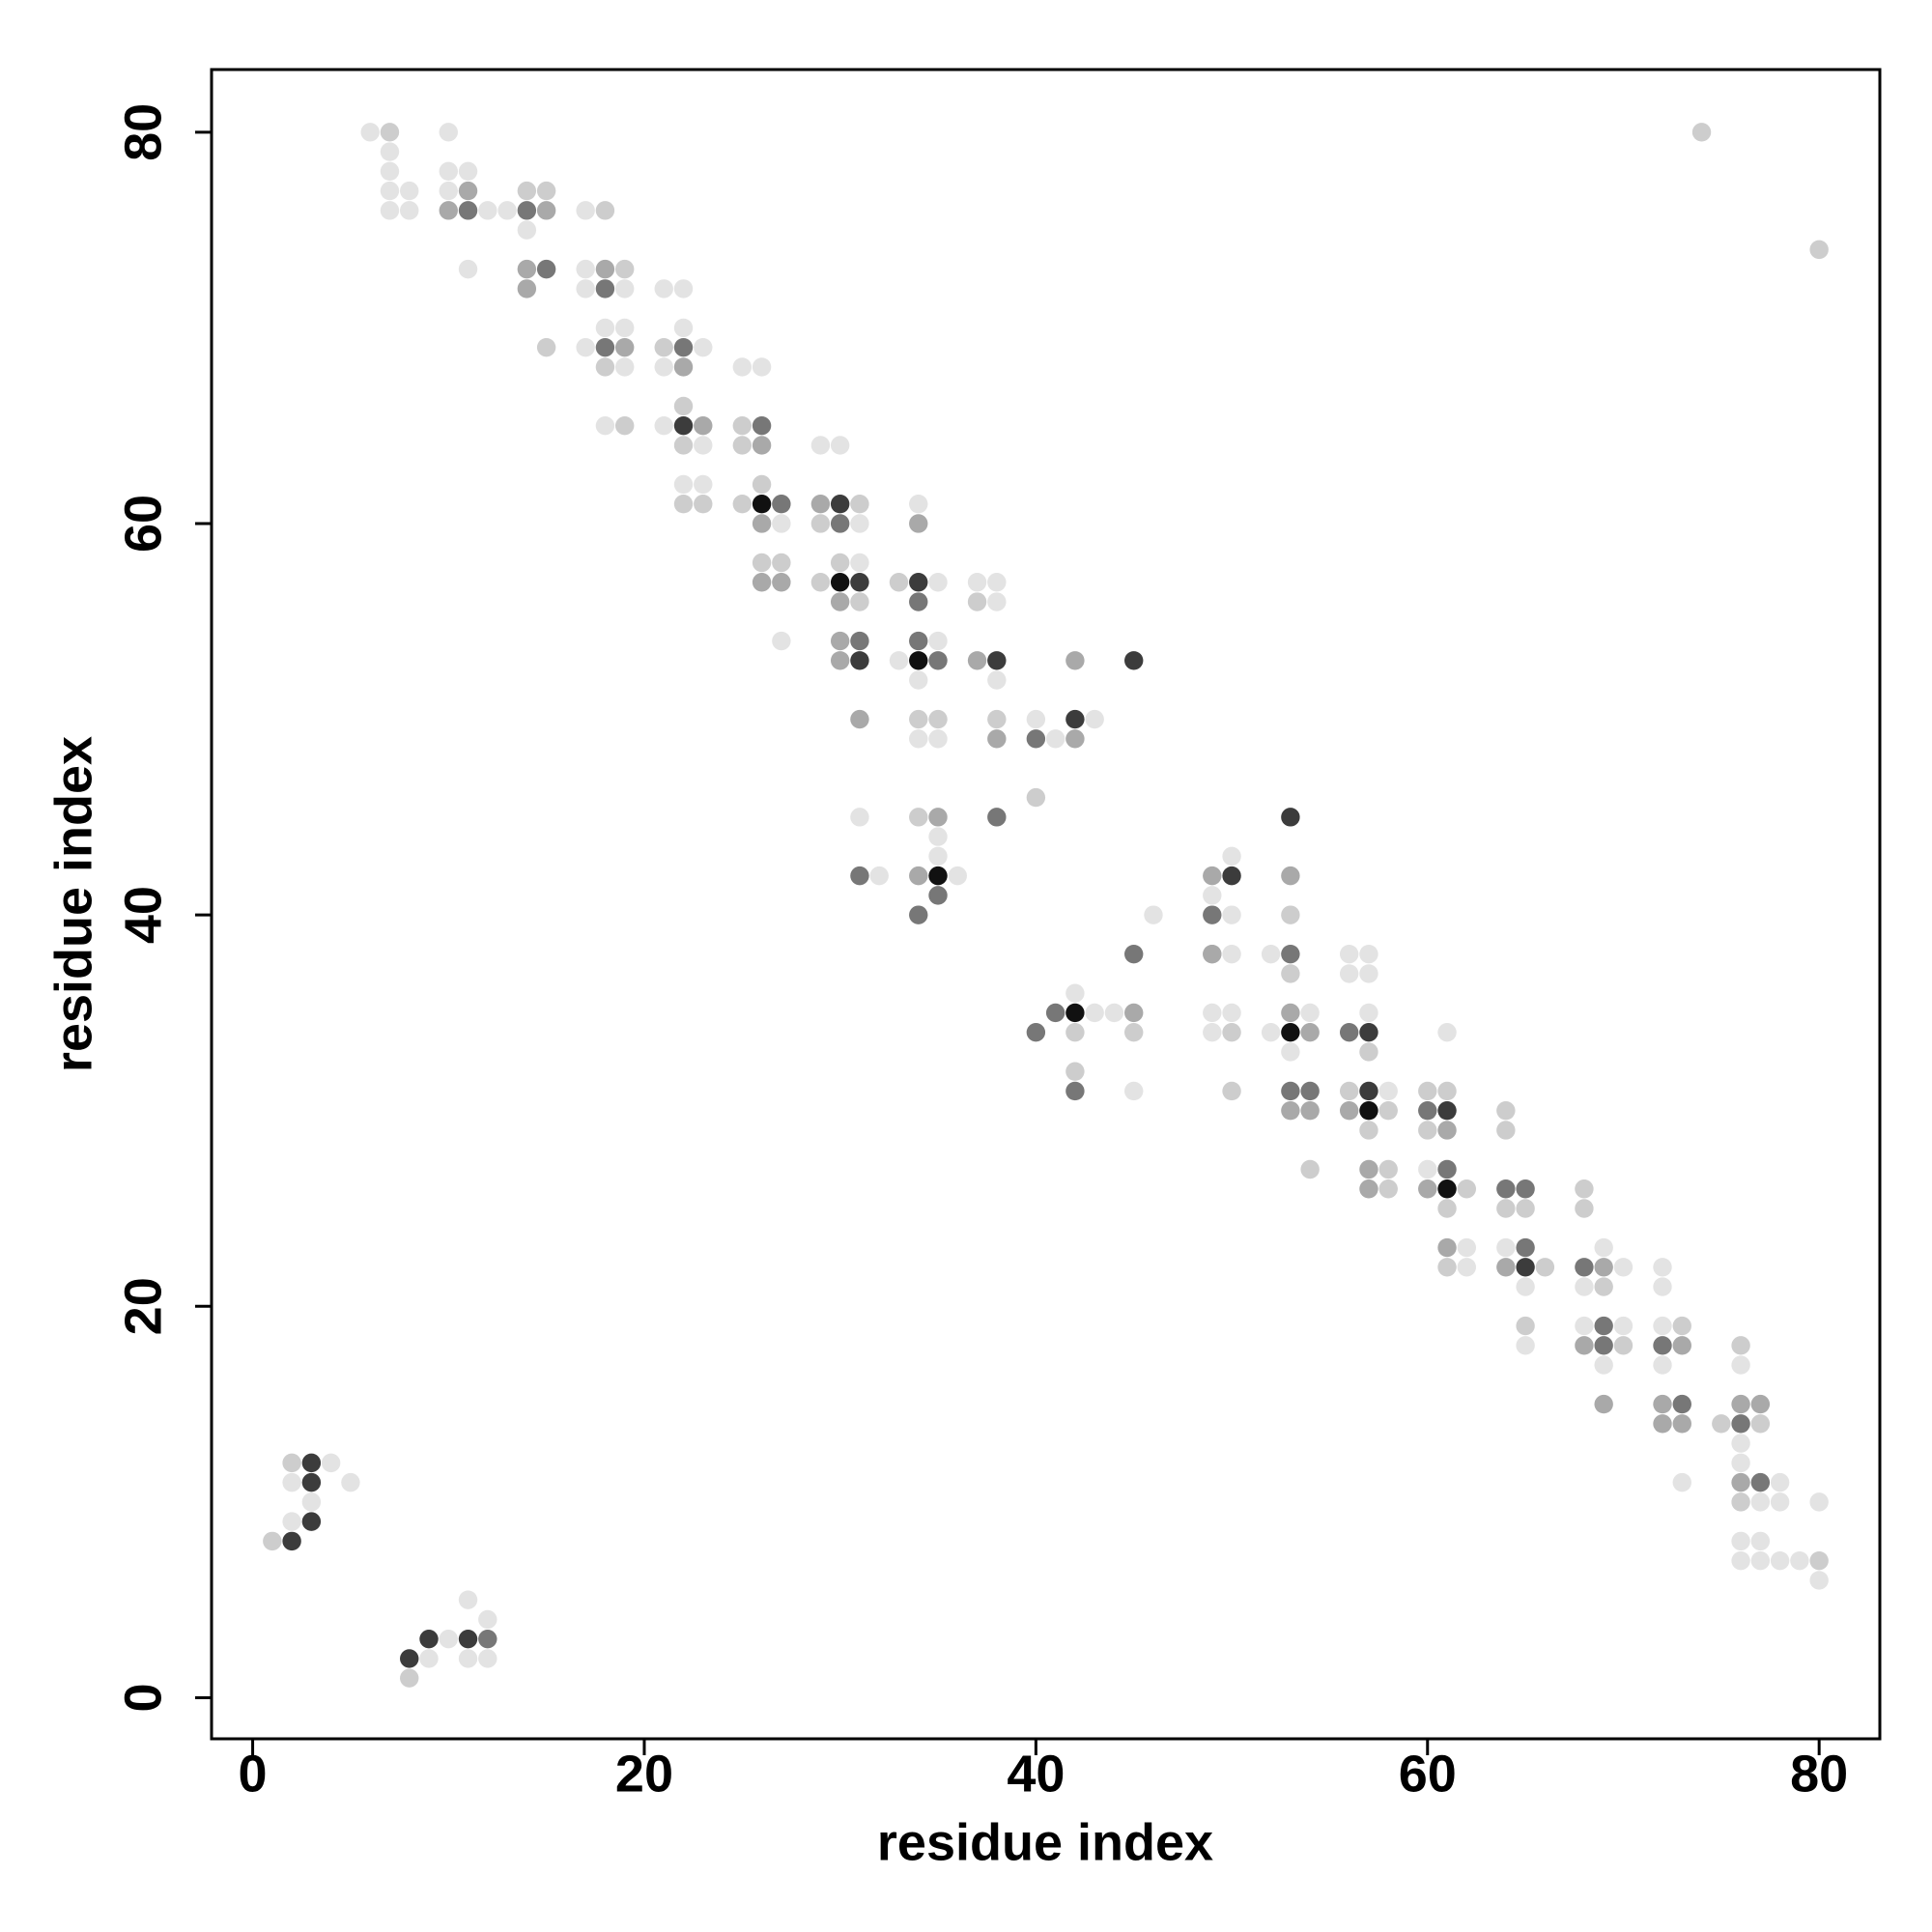 This screenshot has width=1932, height=1932. Describe the element at coordinates (143, 1306) in the screenshot. I see `y-tick-label: 20` at that location.